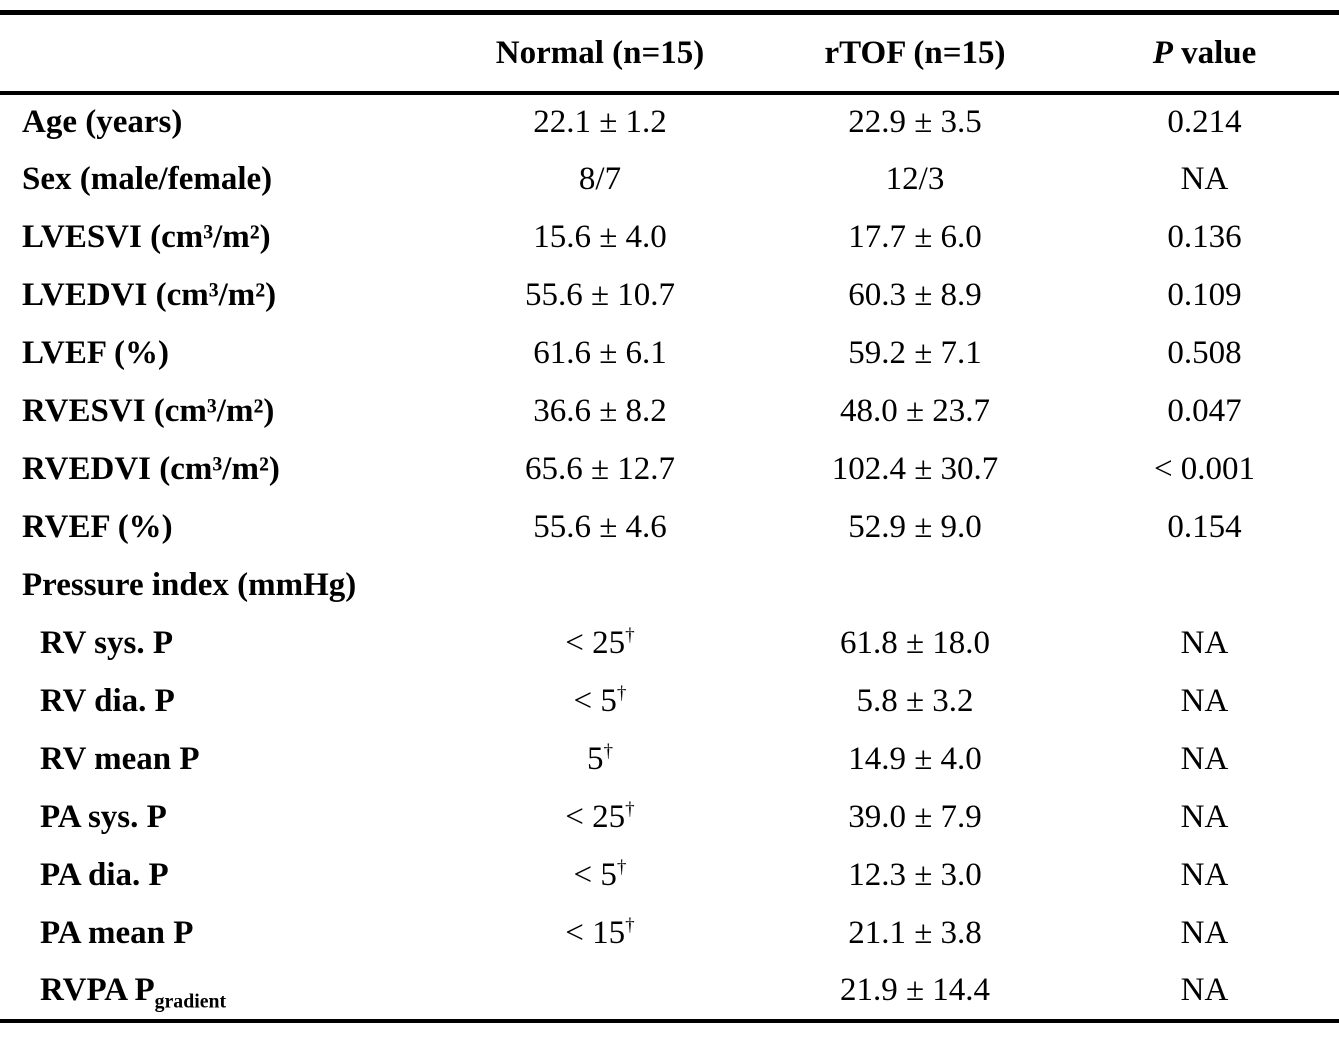 The height and width of the screenshot is (1042, 1339). I want to click on header-row: Normal (n=15) rTOF (n=15) P value, so click(669, 53).